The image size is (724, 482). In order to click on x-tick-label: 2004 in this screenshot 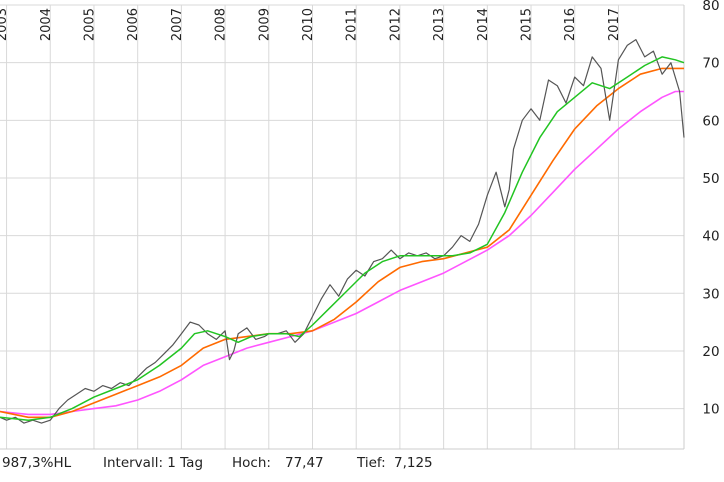, I will do `click(46, 24)`.